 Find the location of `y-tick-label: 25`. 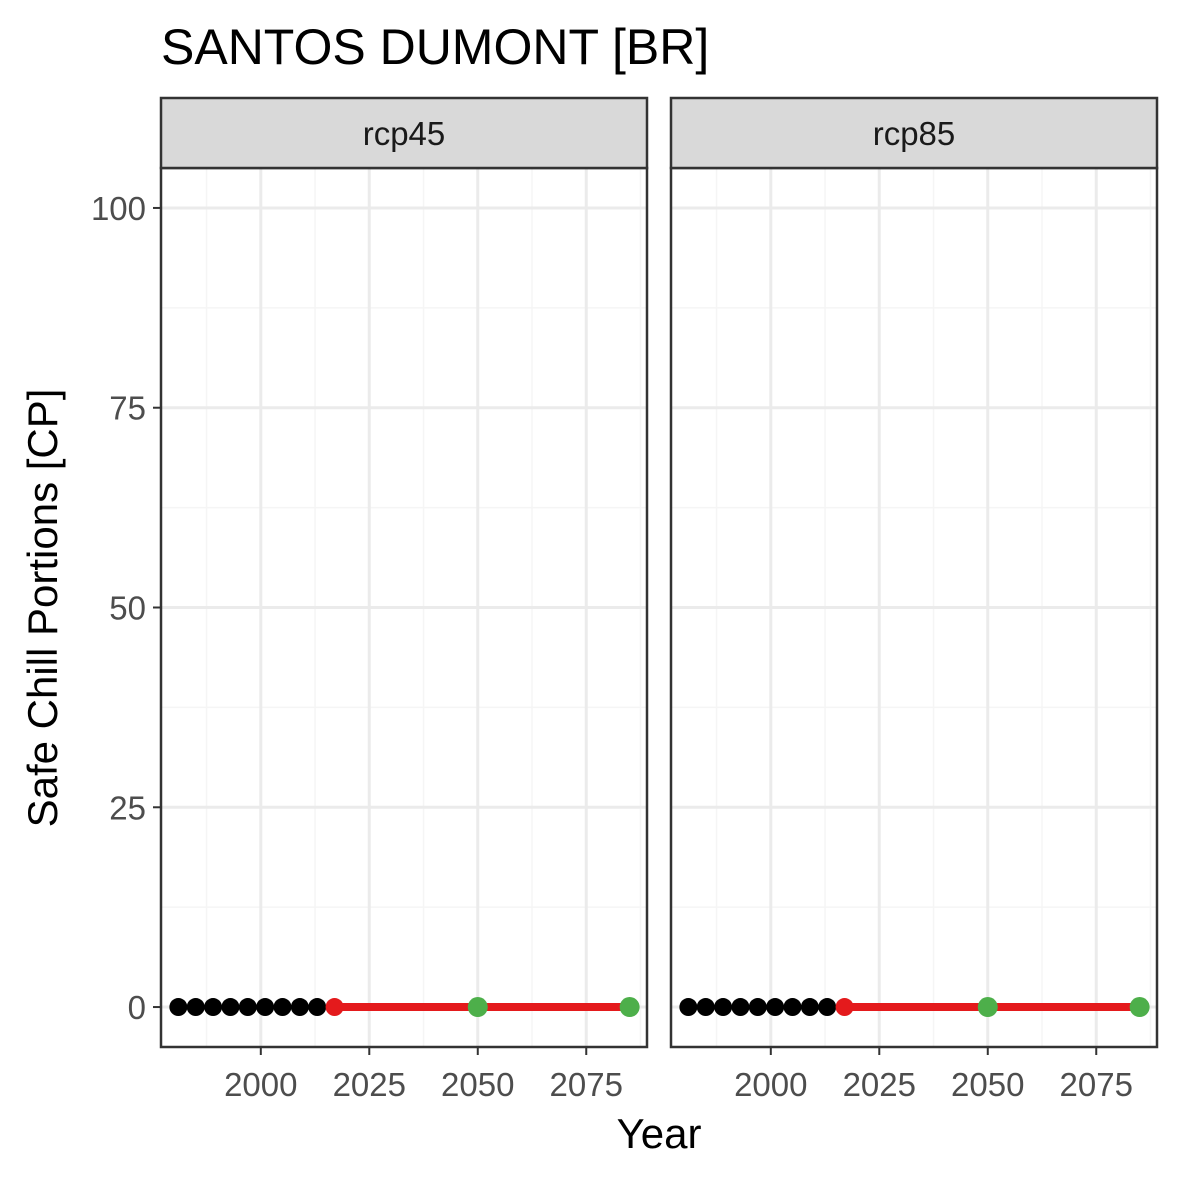

y-tick-label: 25 is located at coordinates (127, 807).